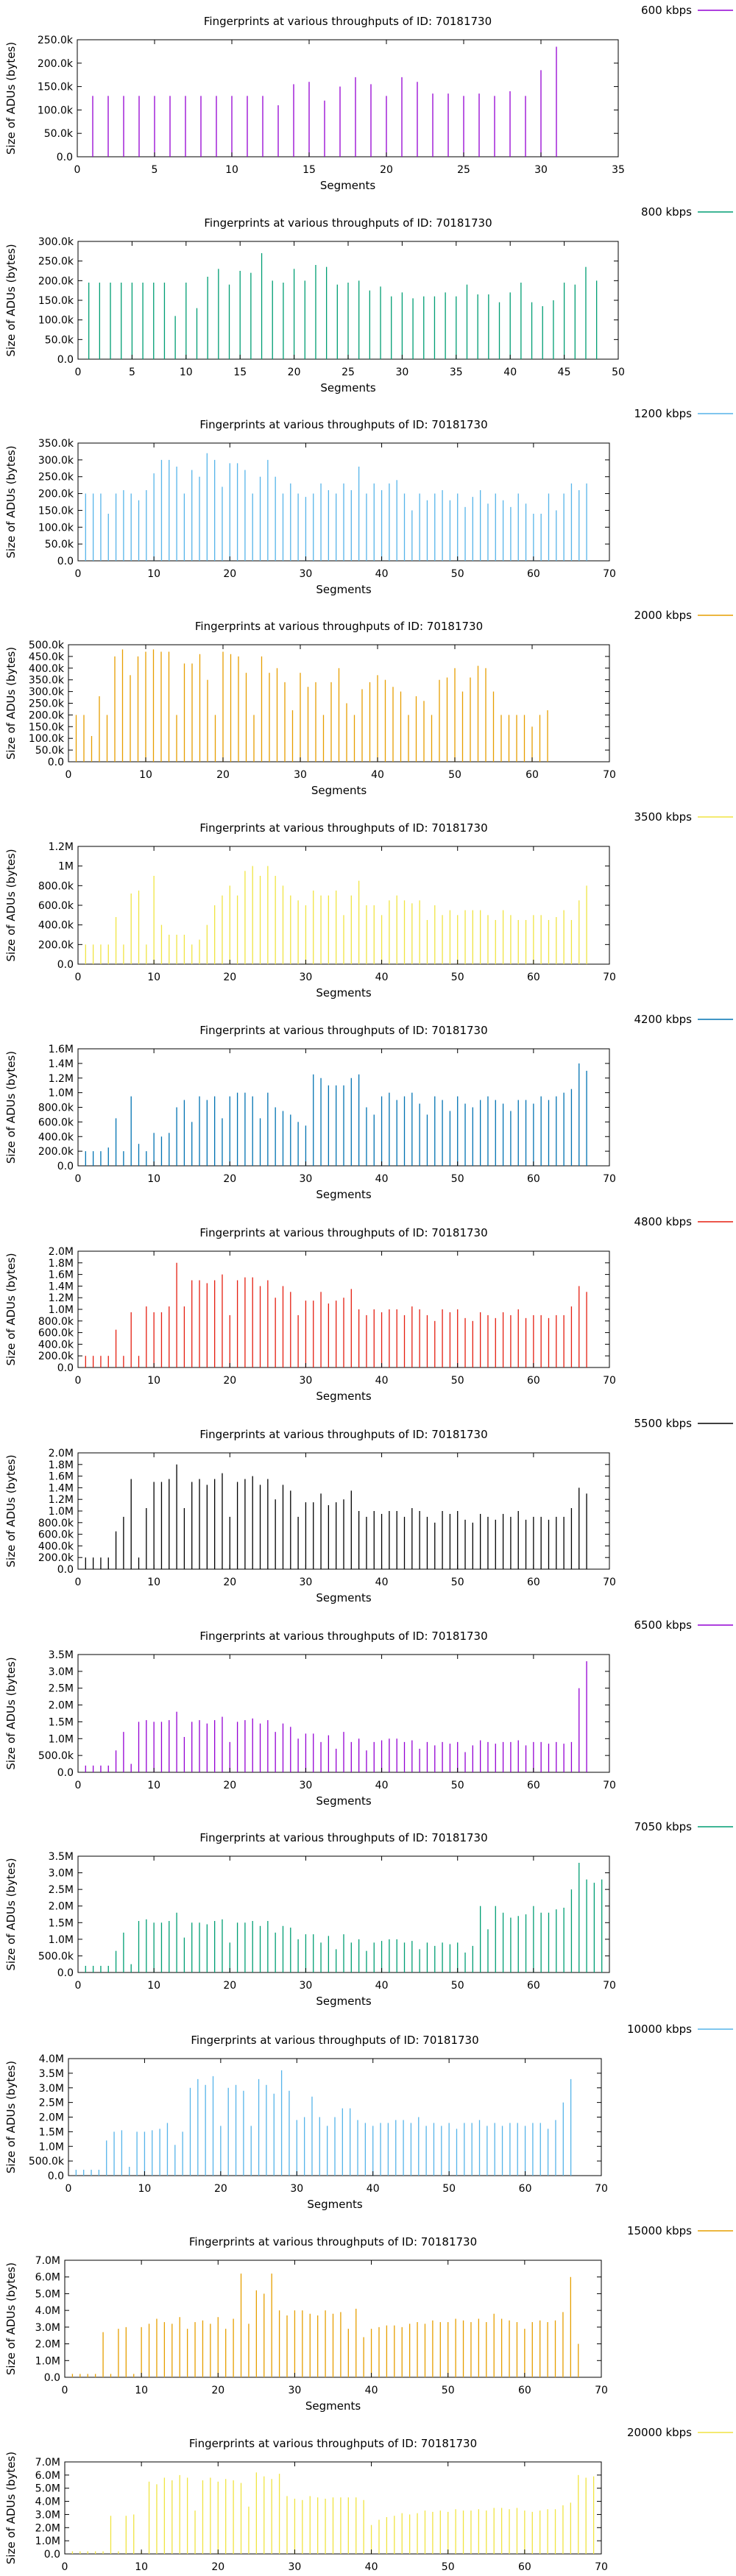 The height and width of the screenshot is (2576, 736). I want to click on y-tick-label: 1.4M, so click(61, 1286).